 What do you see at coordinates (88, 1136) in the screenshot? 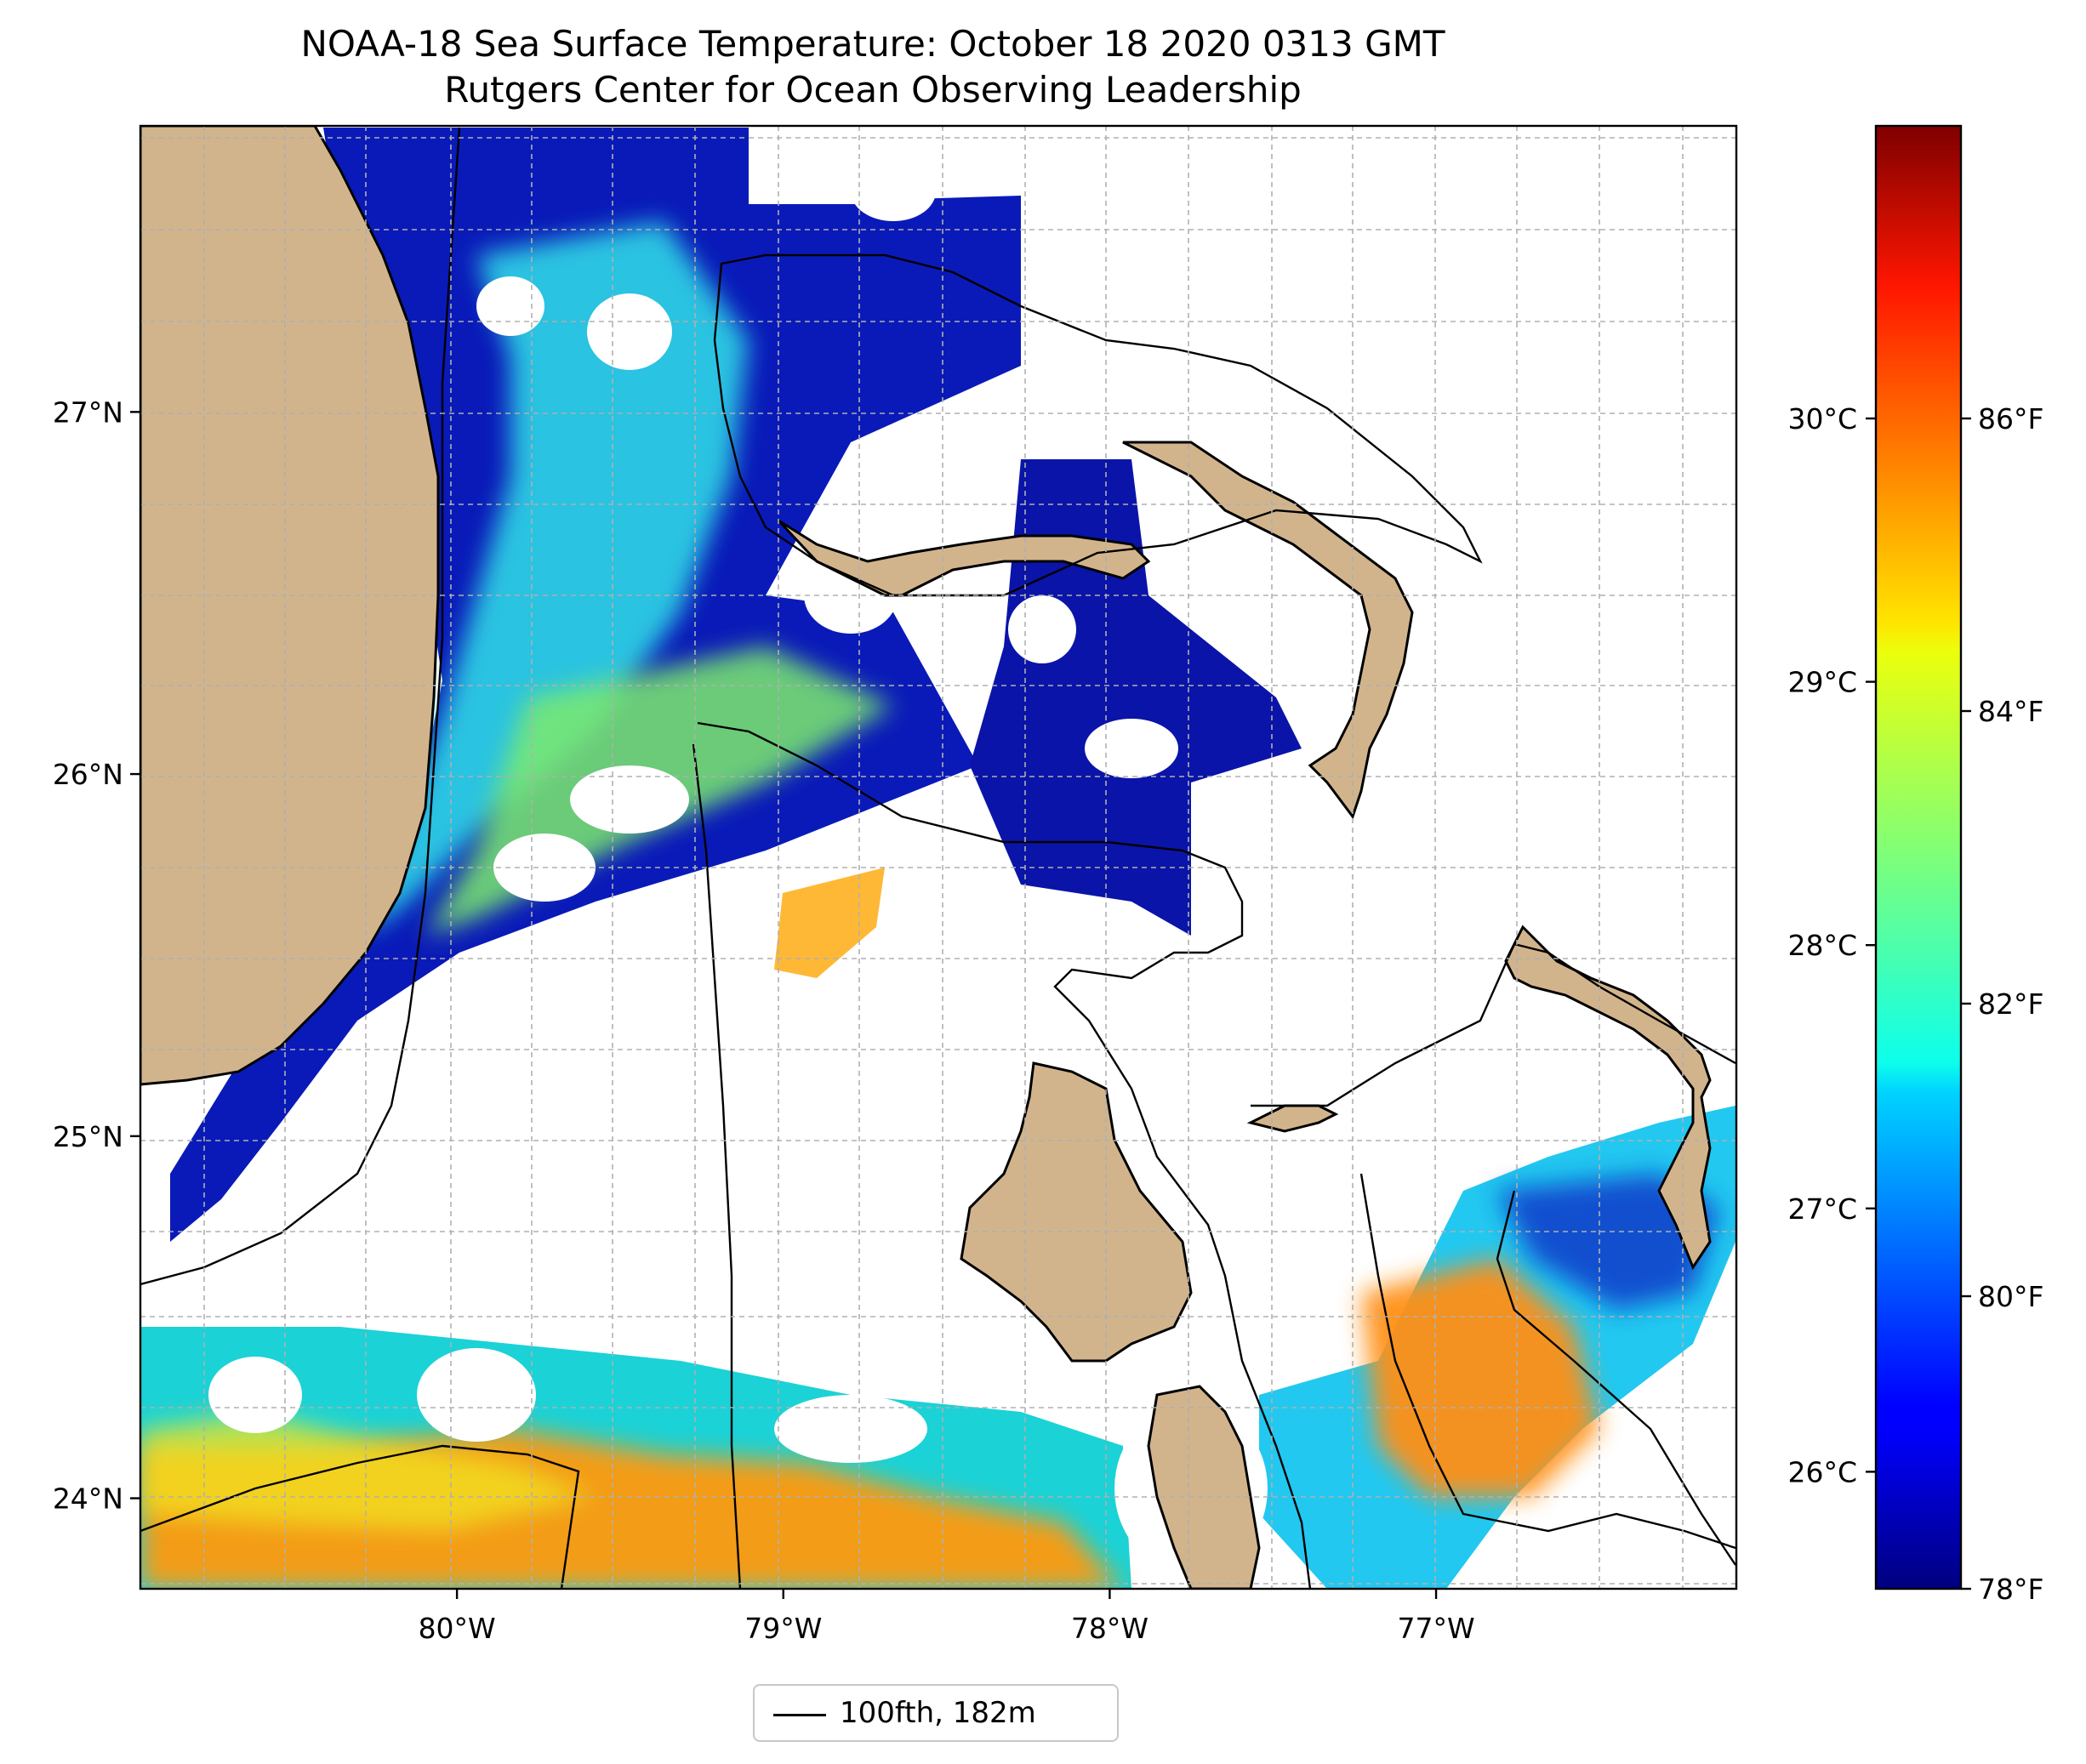
I see `lat-tick-label: 25°N` at bounding box center [88, 1136].